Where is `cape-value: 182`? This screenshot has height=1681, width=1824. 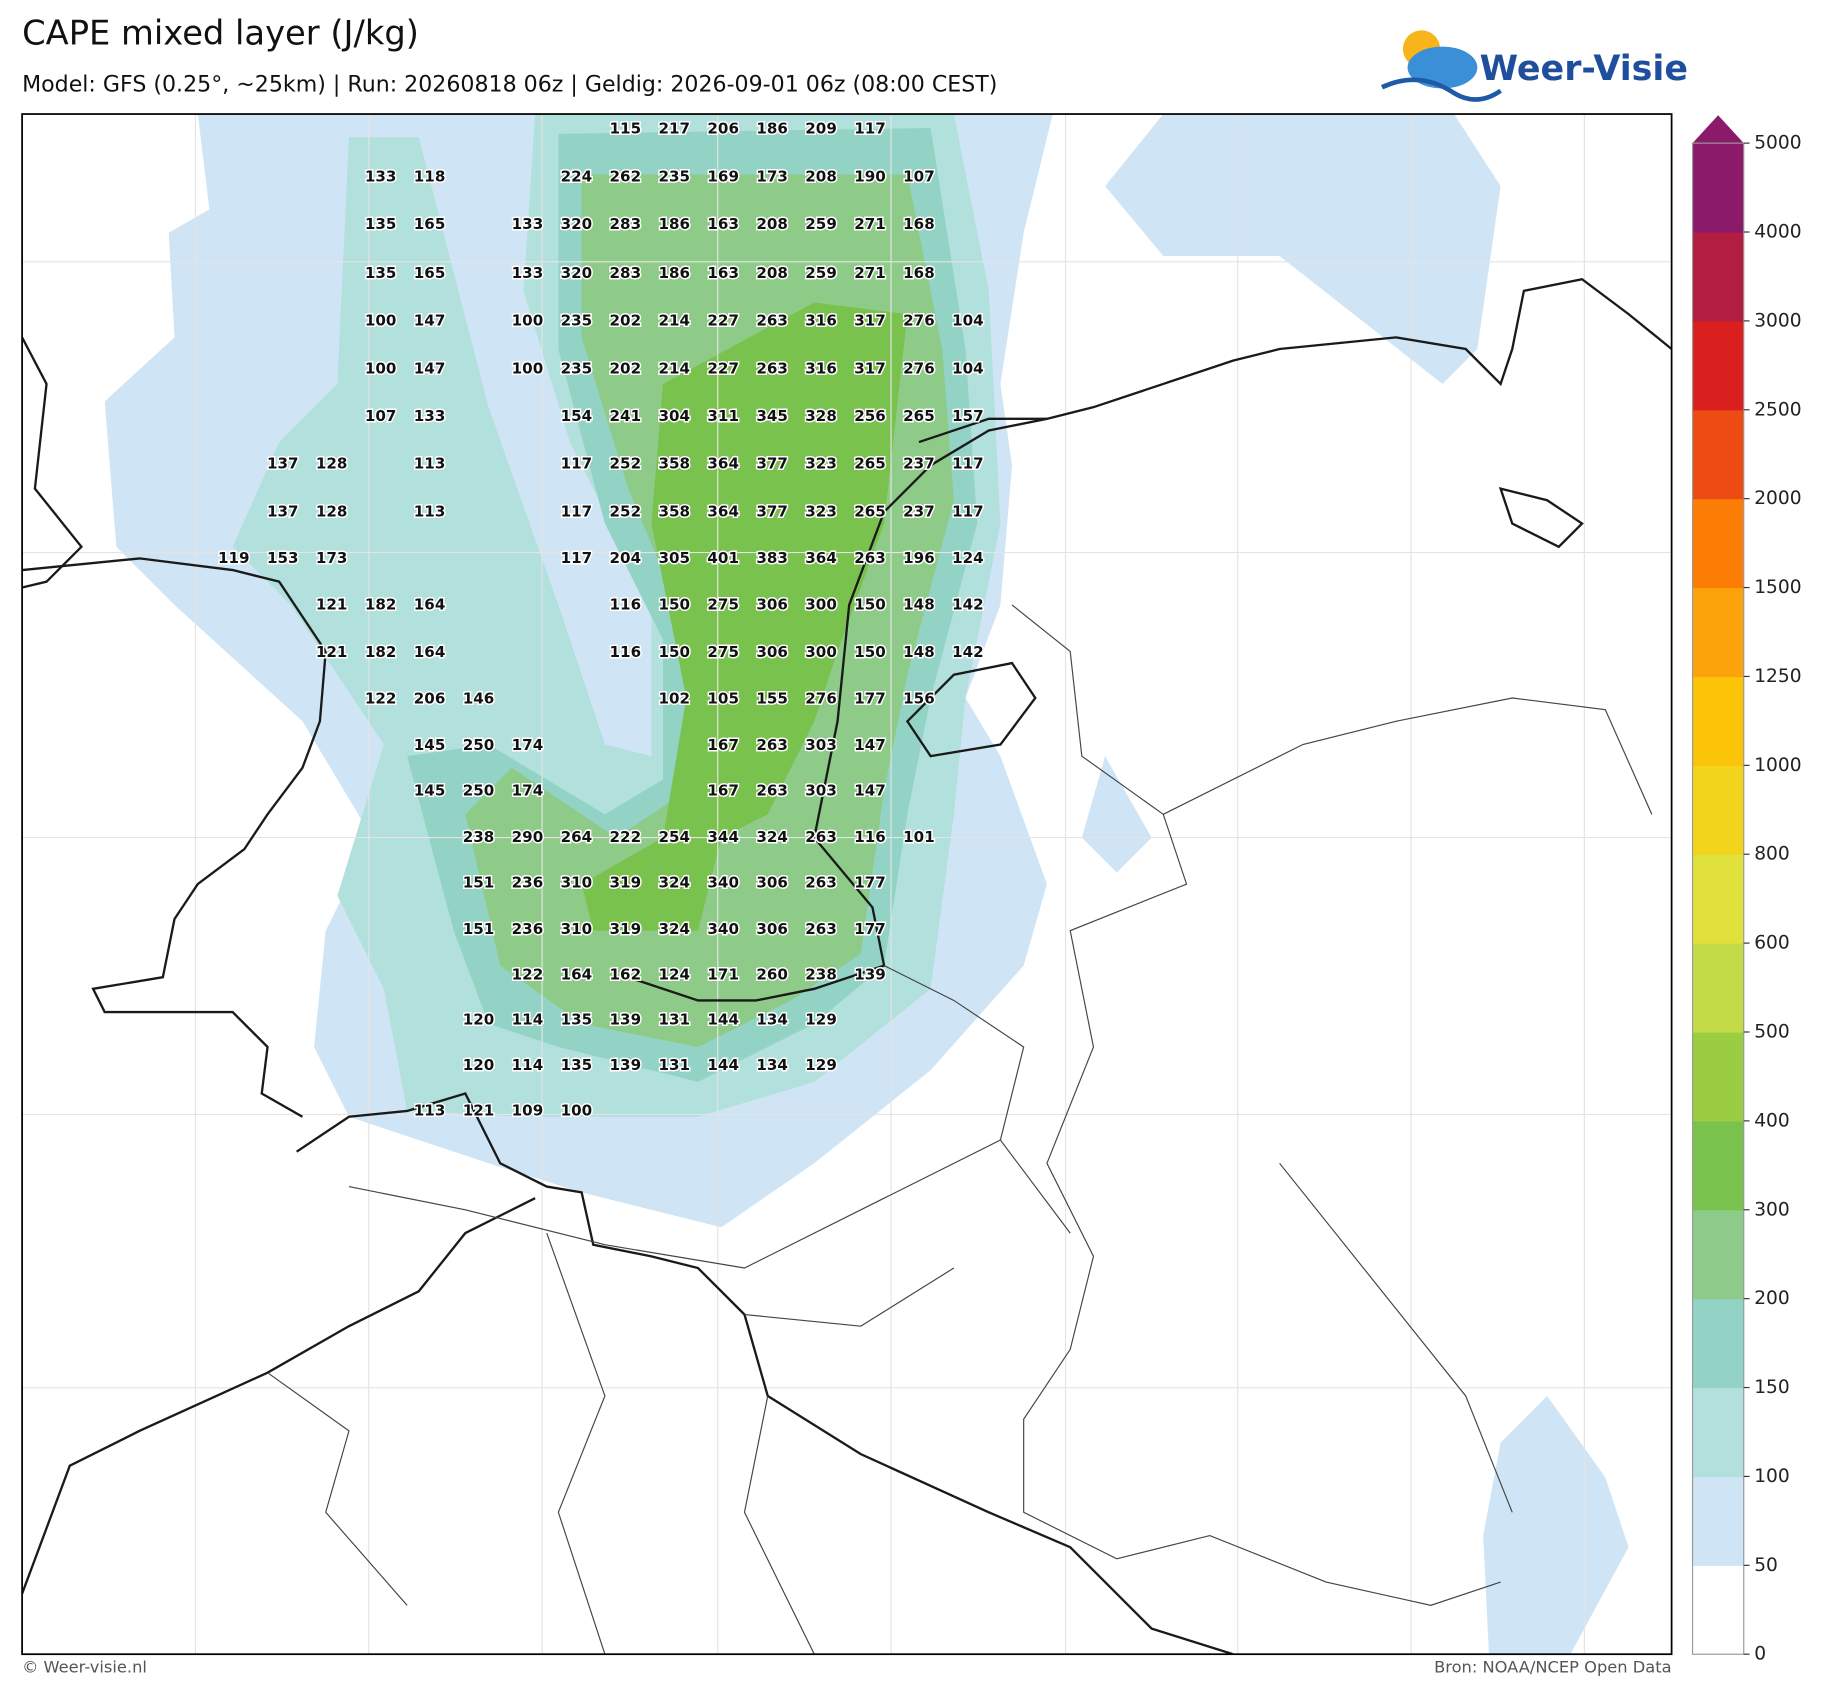
cape-value: 182 is located at coordinates (381, 604).